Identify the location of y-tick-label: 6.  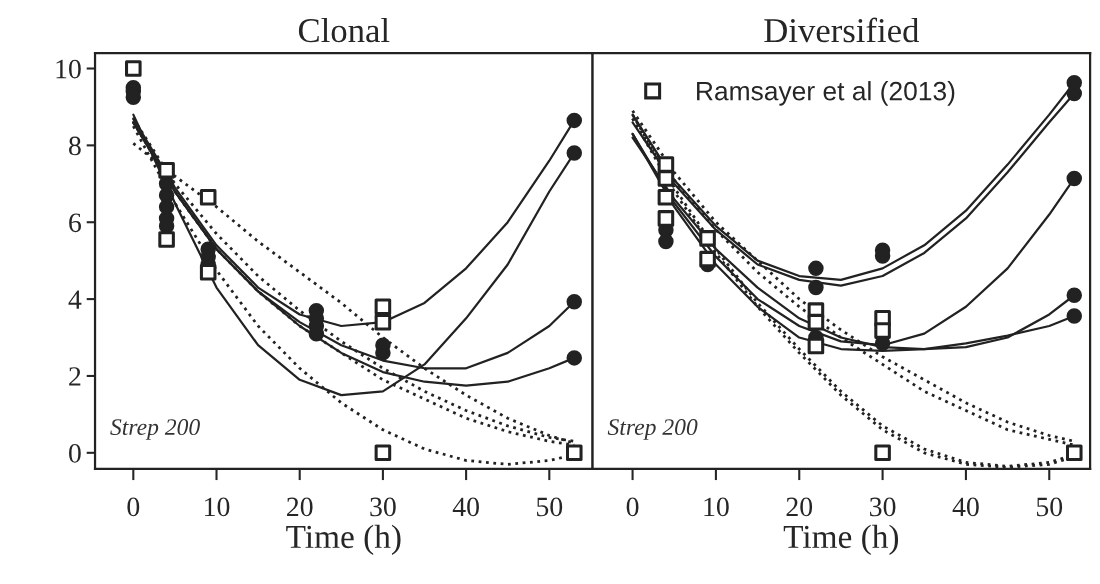
(75, 223).